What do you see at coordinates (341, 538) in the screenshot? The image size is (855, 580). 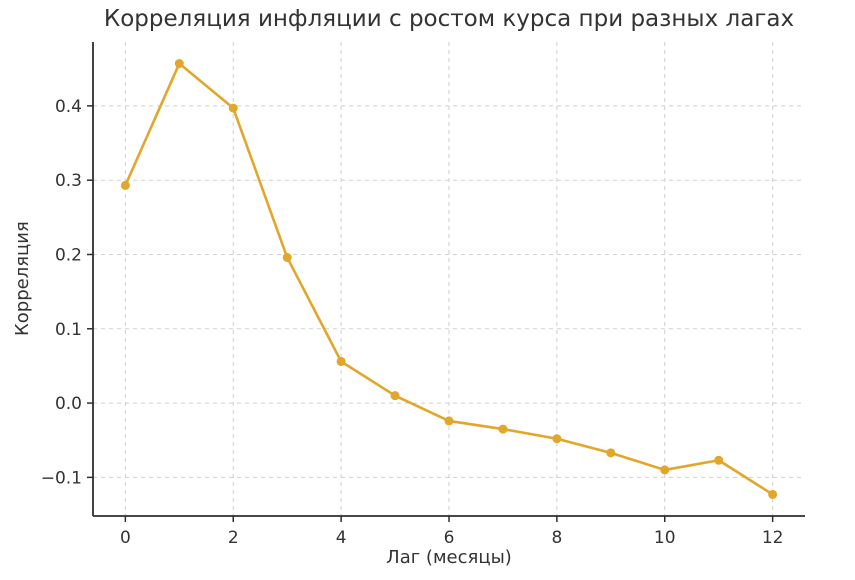 I see `x-tick-label: 4` at bounding box center [341, 538].